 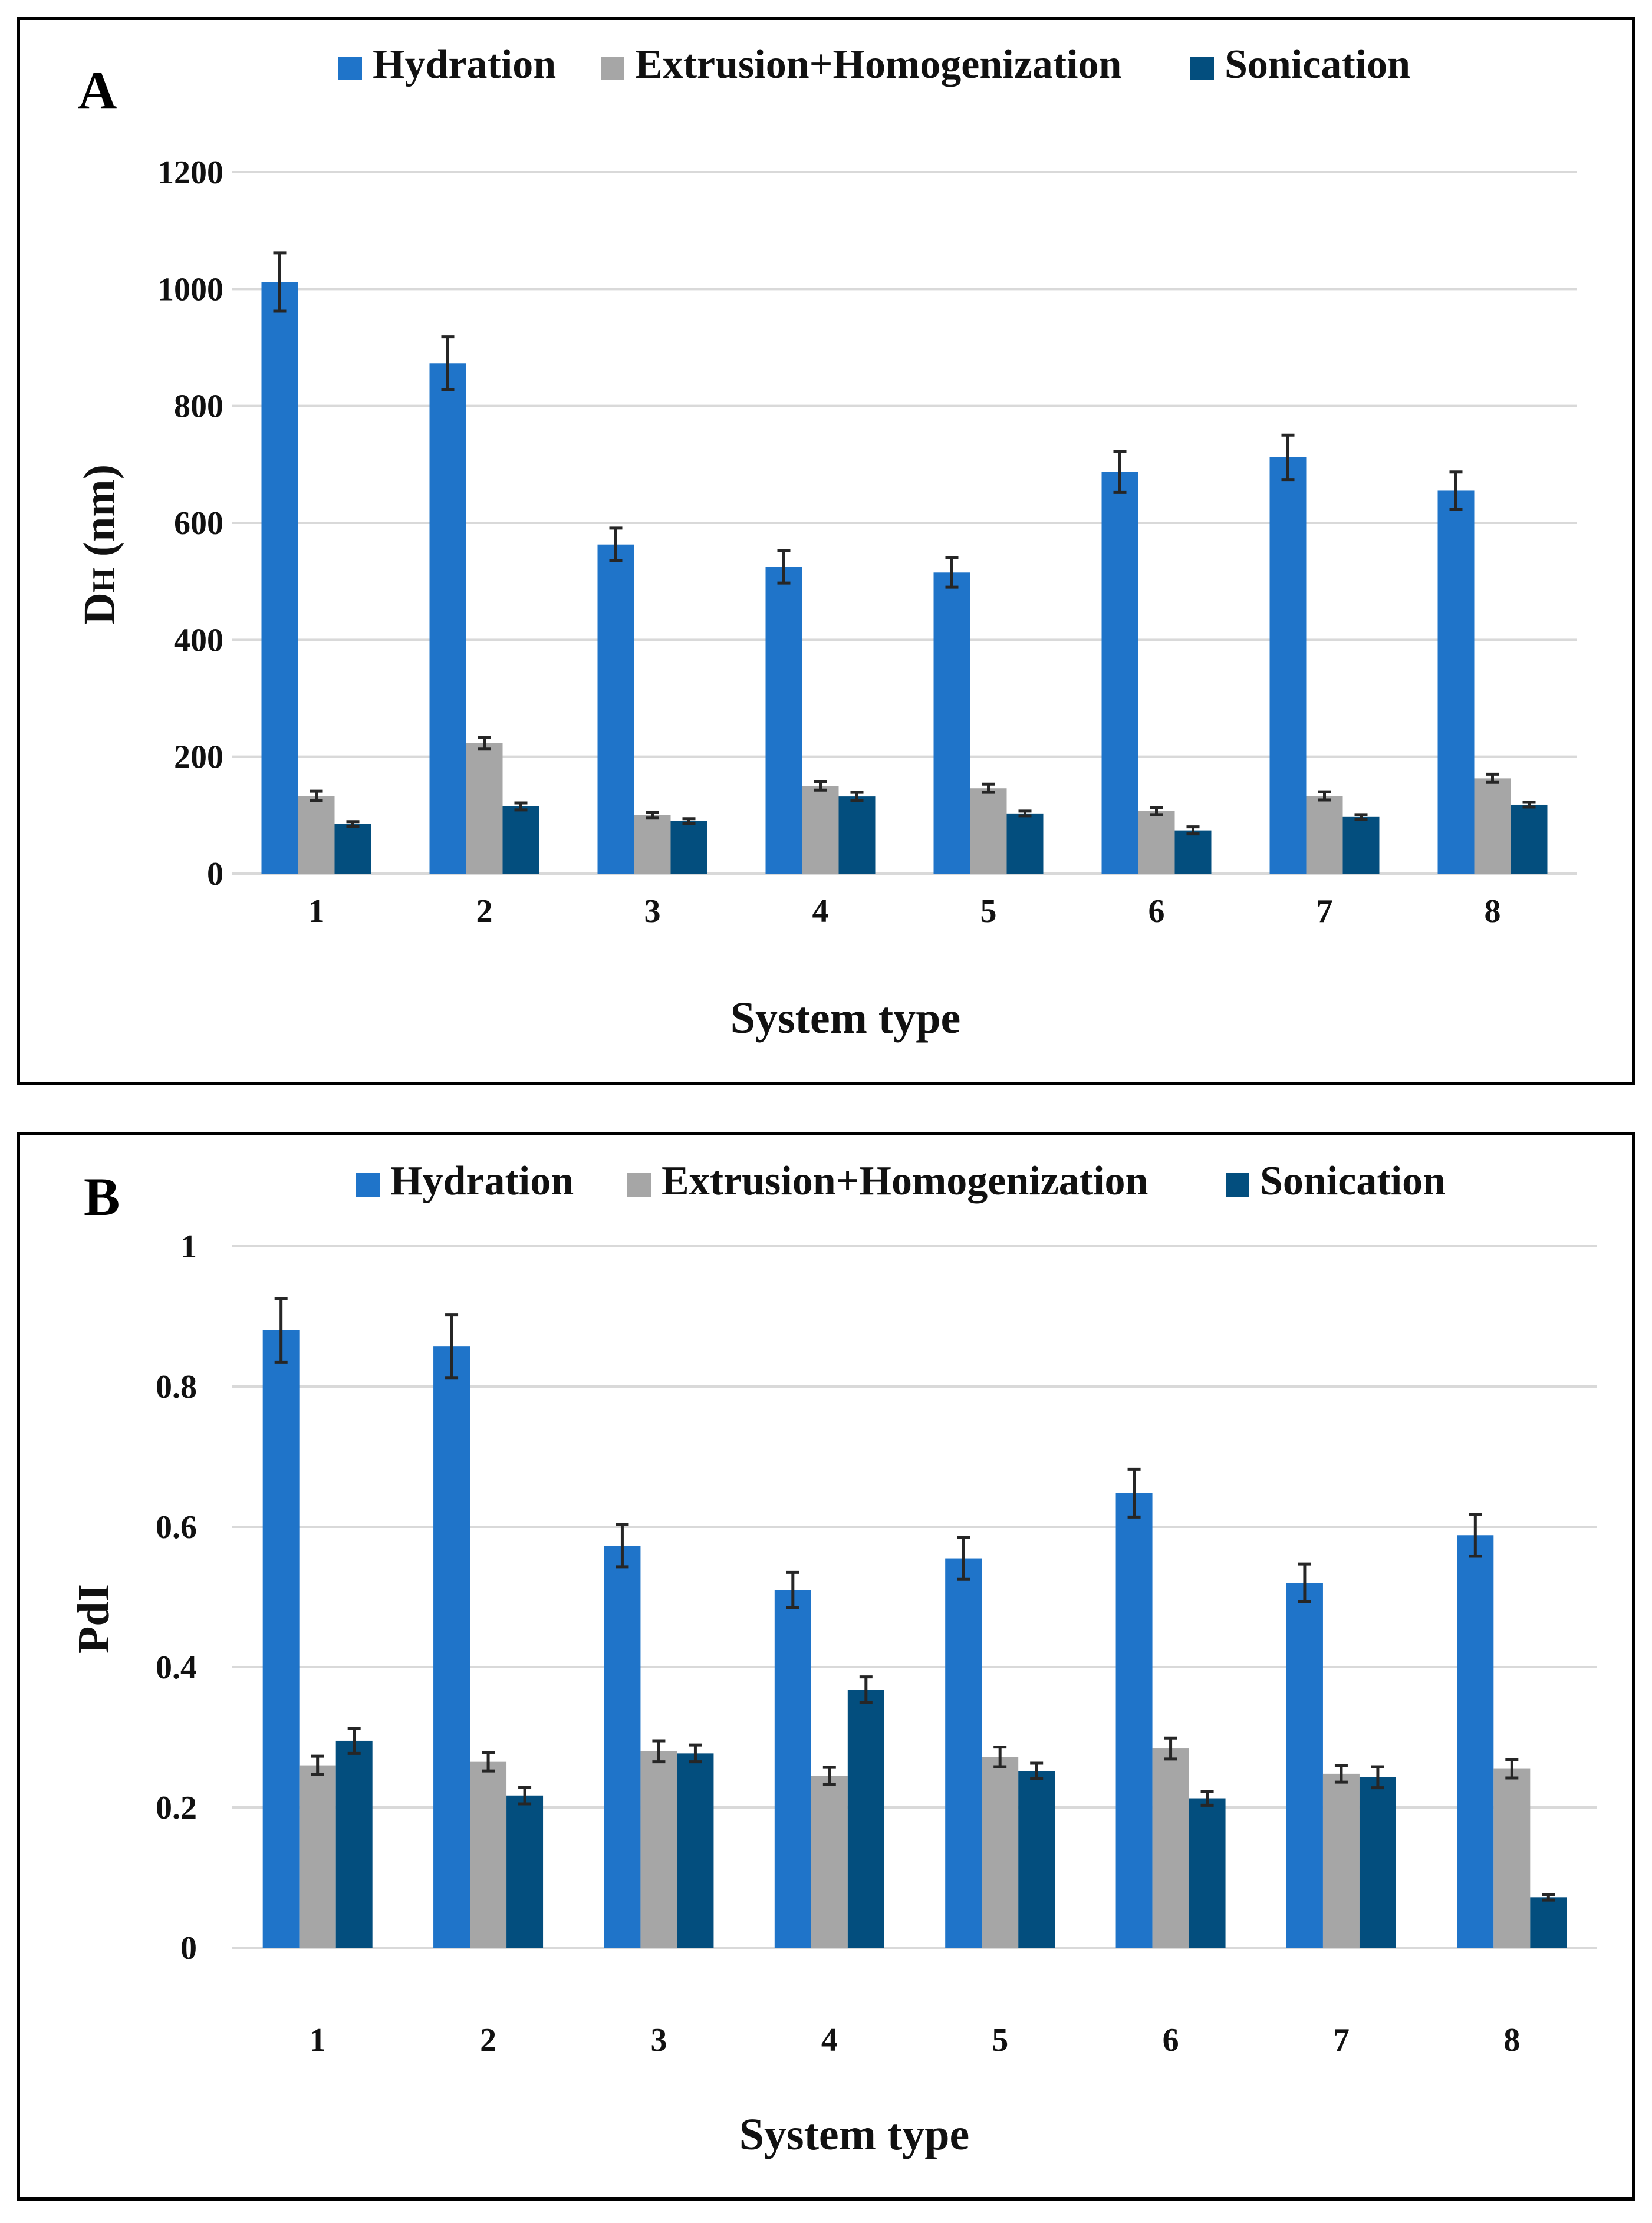 What do you see at coordinates (100, 608) in the screenshot?
I see `chart-a-y-axis-title-main: D` at bounding box center [100, 608].